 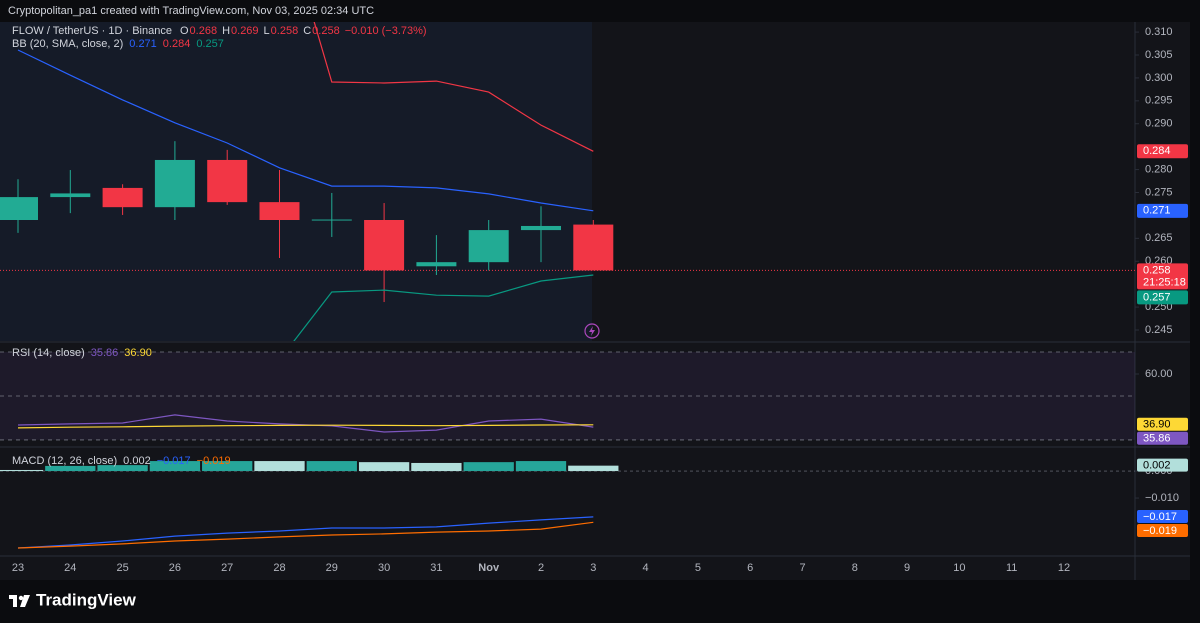 What do you see at coordinates (279, 568) in the screenshot?
I see `x-tick-label: 28` at bounding box center [279, 568].